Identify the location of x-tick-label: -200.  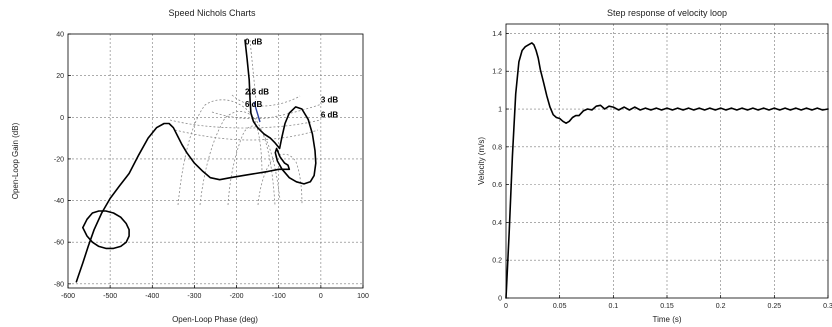
(237, 296).